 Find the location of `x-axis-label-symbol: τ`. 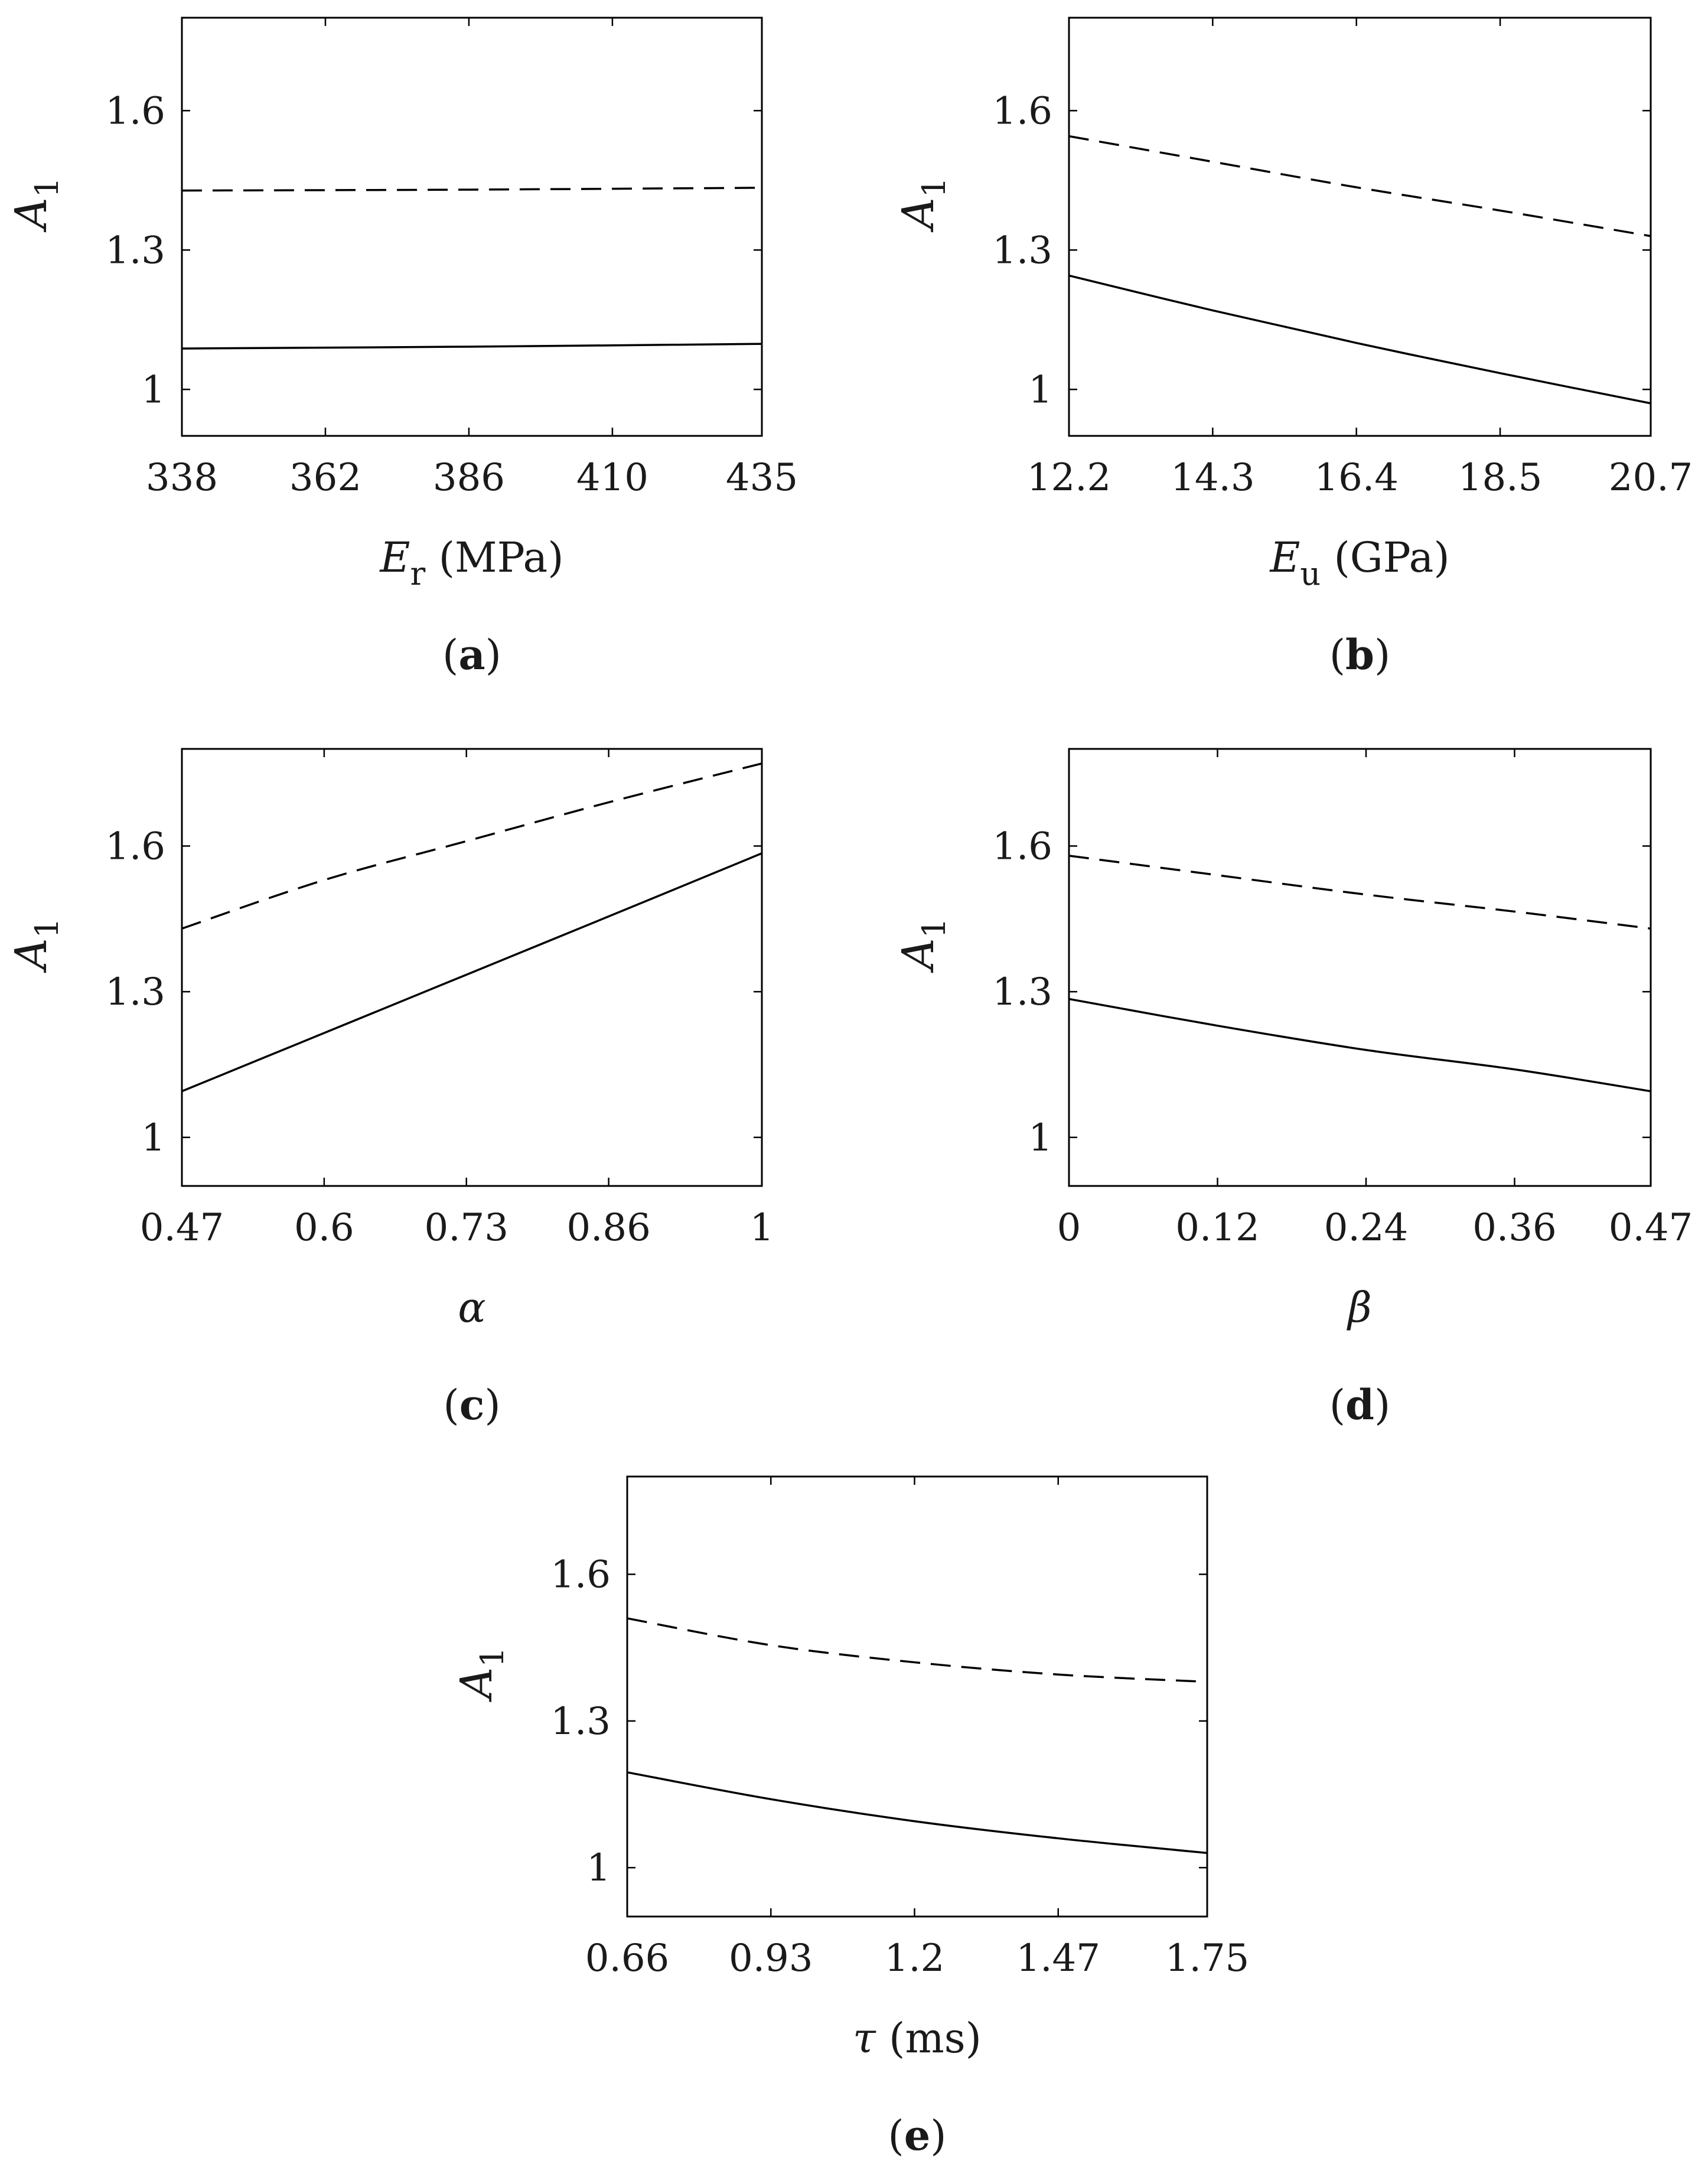

x-axis-label-symbol: τ is located at coordinates (865, 2038).